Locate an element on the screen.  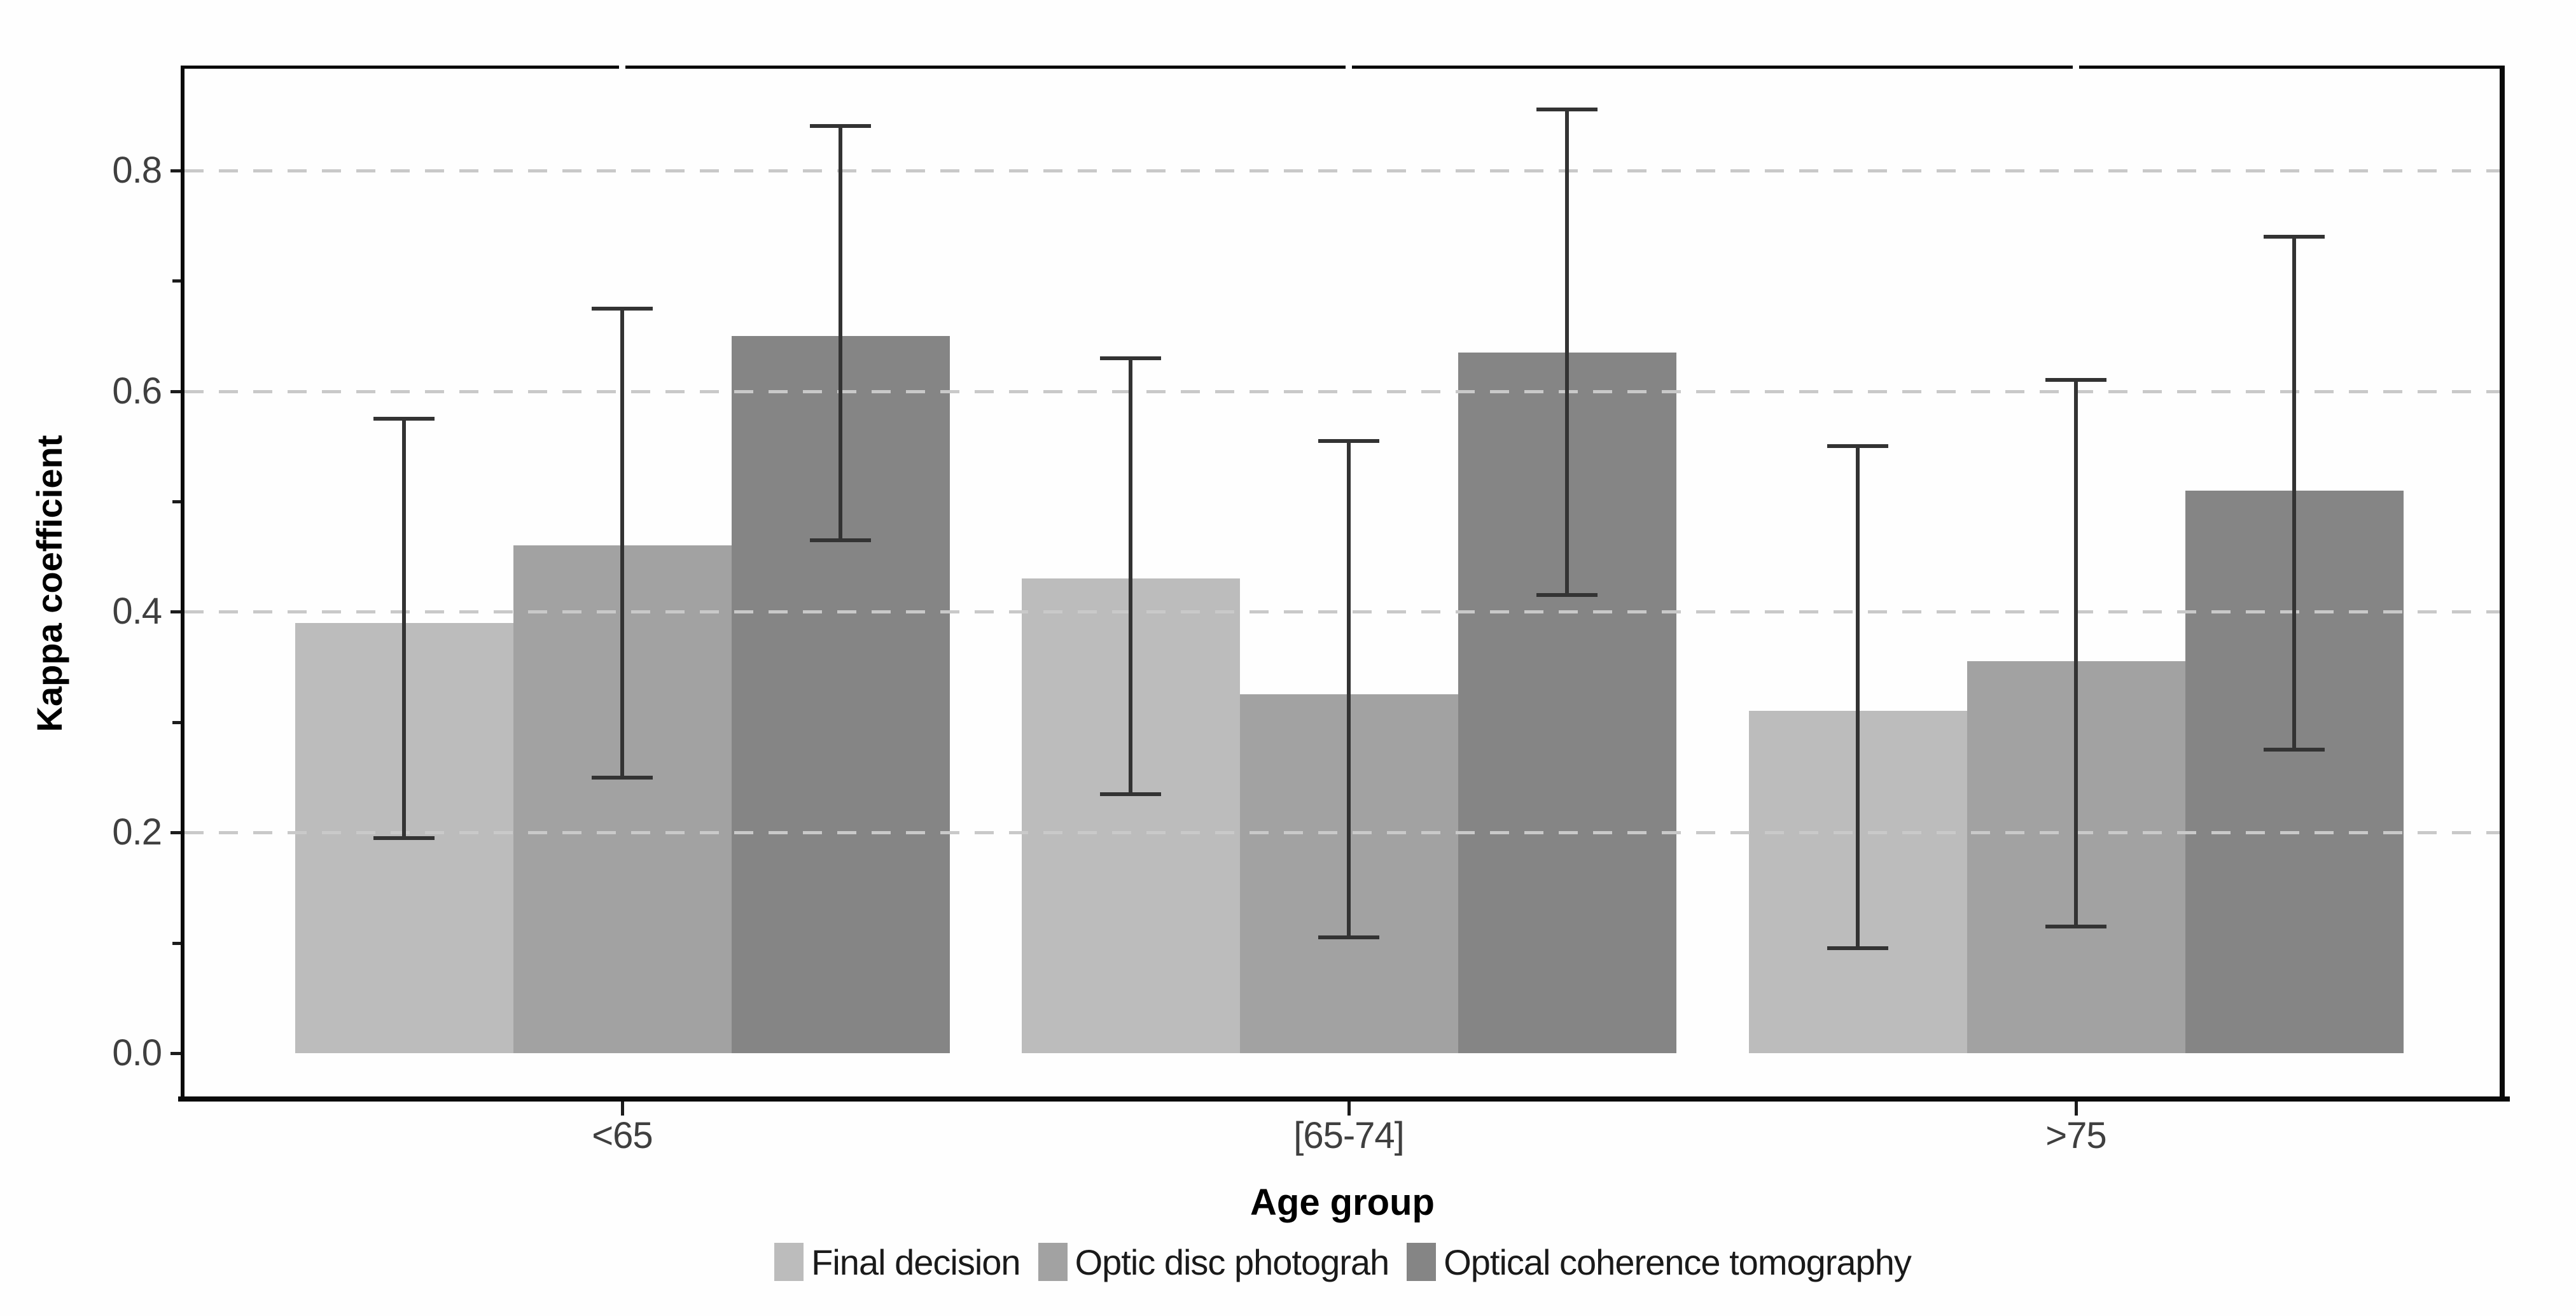
y-tick-label: 0.6 is located at coordinates (137, 391).